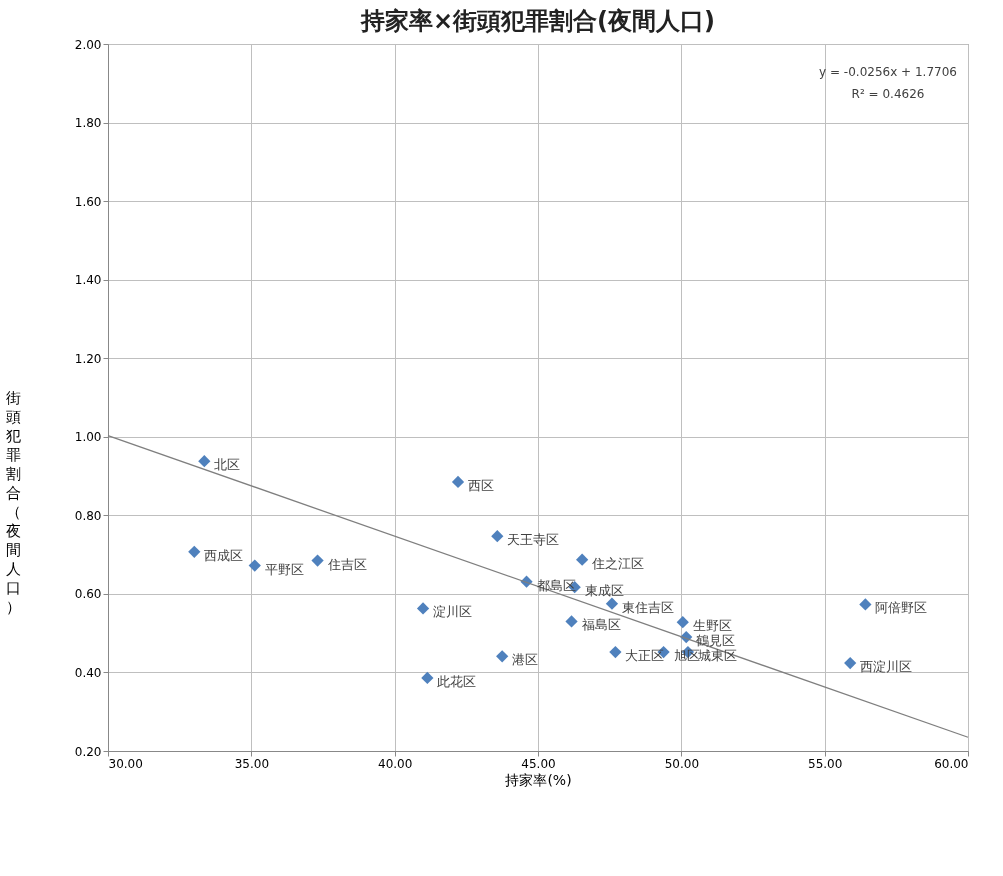 This screenshot has width=1003, height=876. Describe the element at coordinates (227, 465) in the screenshot. I see `annotation: 北区` at that location.